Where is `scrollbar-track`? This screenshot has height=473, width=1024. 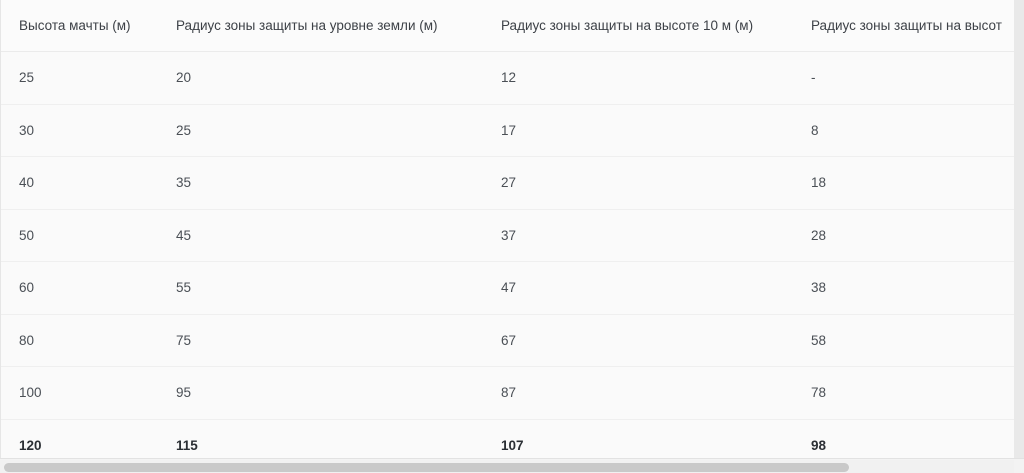
scrollbar-track is located at coordinates (507, 466).